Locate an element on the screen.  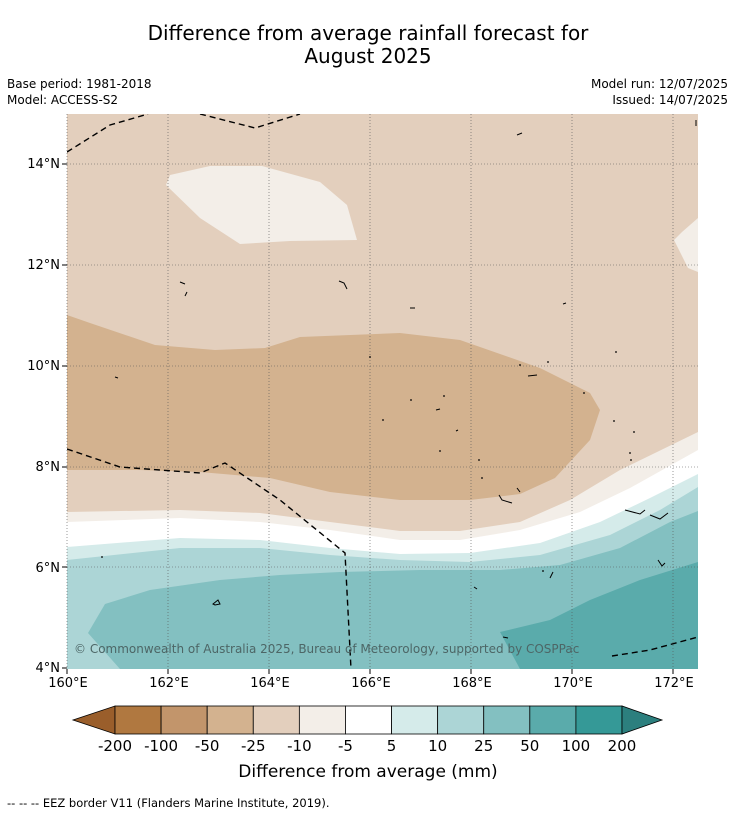
lon-label: 166°E is located at coordinates (371, 683).